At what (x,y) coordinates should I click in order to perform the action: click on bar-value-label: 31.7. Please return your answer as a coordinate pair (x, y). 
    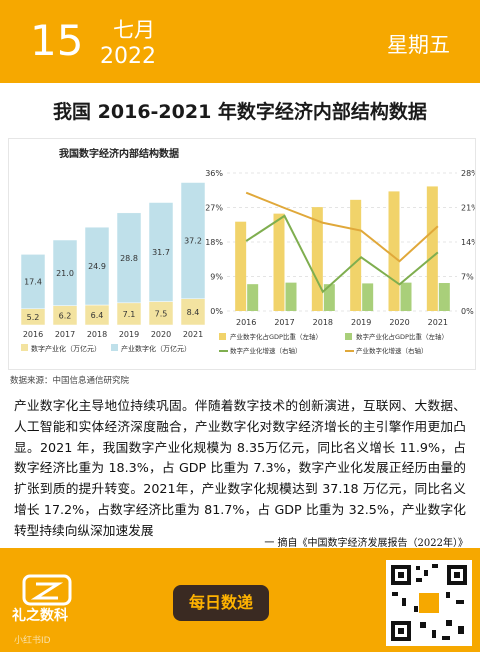
    Looking at the image, I should click on (161, 252).